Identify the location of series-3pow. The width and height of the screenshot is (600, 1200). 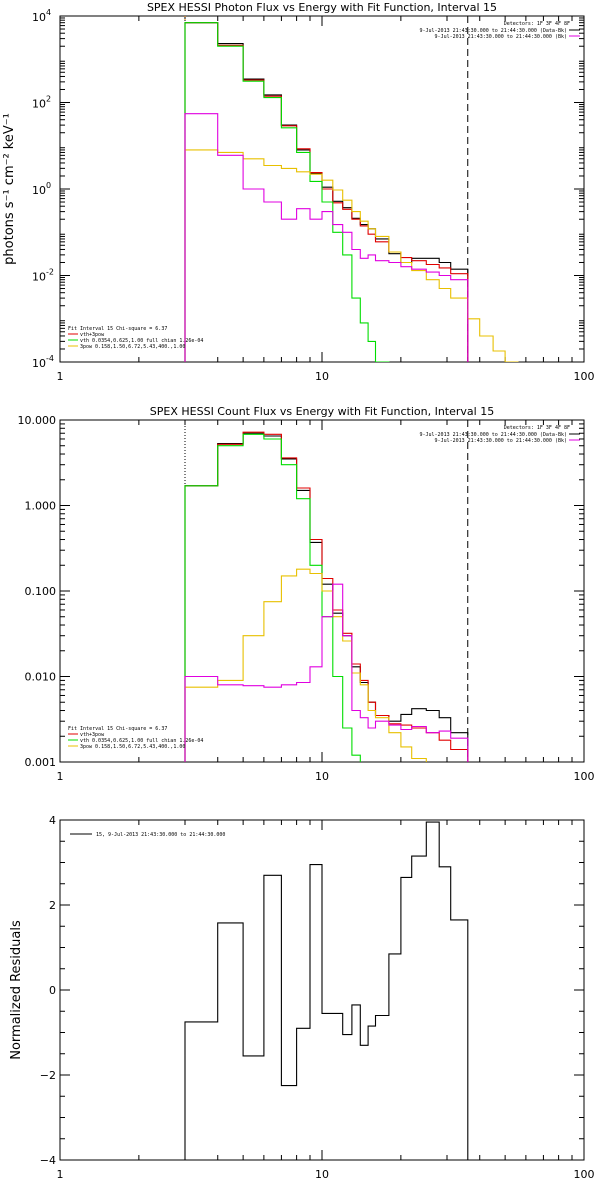
(305, 665).